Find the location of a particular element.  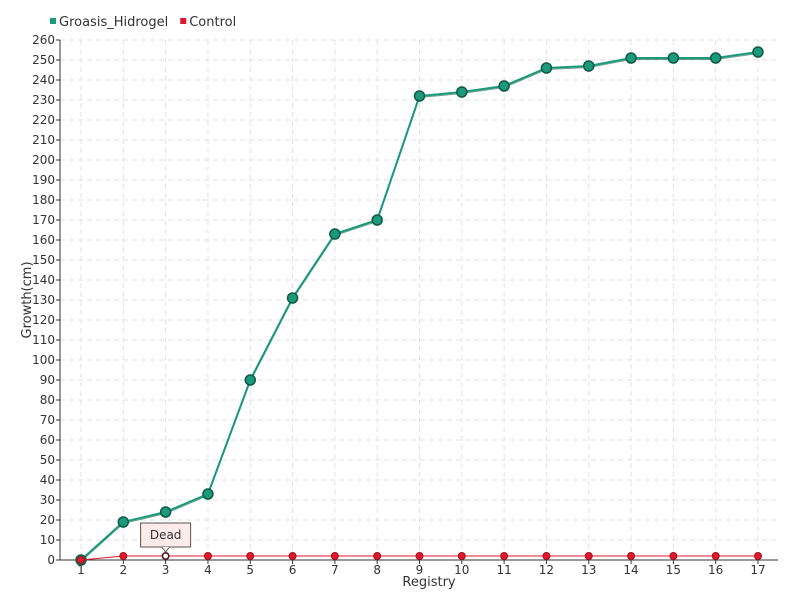

series-control is located at coordinates (419, 558).